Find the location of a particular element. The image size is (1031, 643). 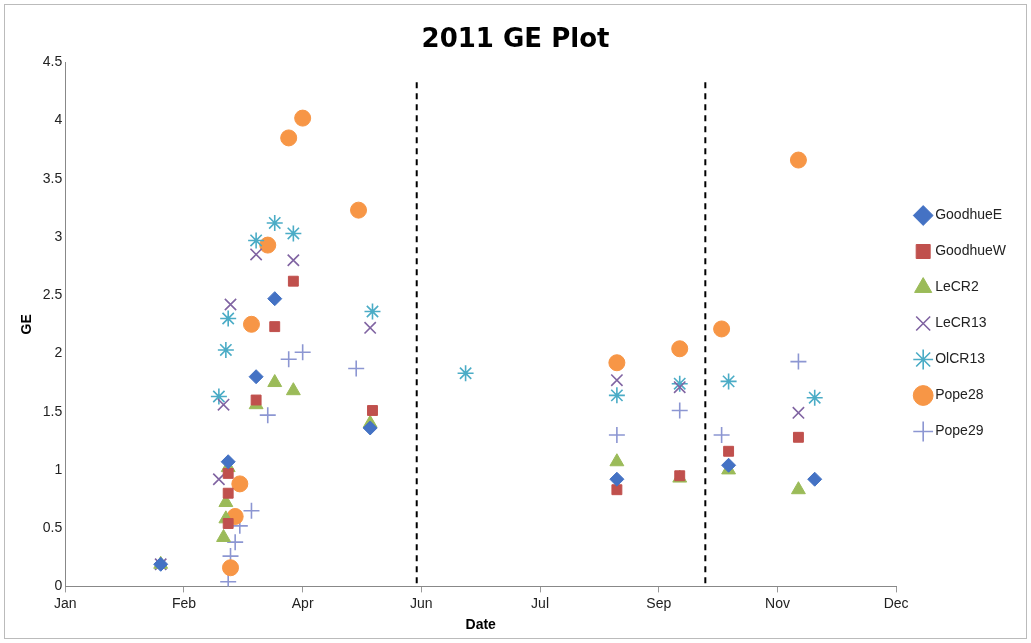

y-tick-label: 4.5 is located at coordinates (52, 61).